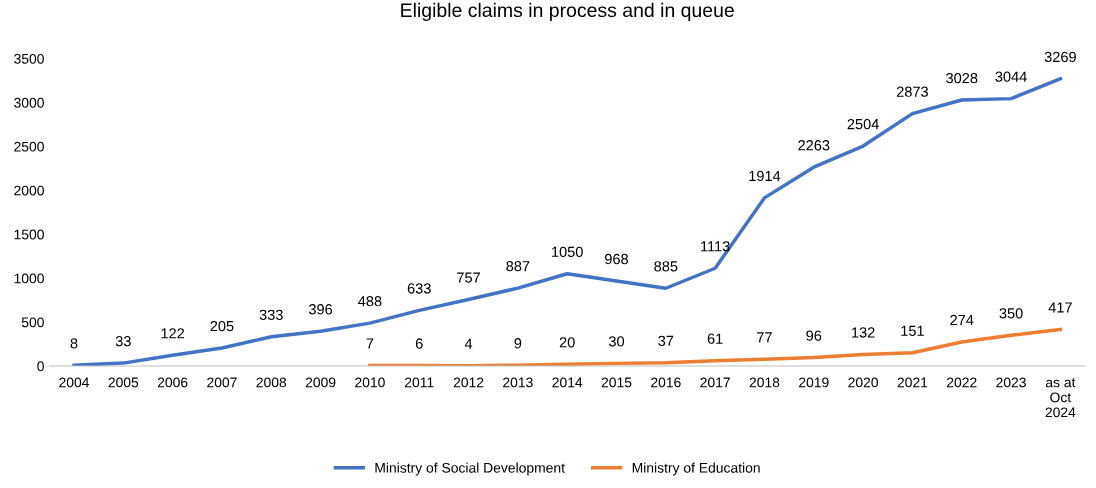  What do you see at coordinates (271, 314) in the screenshot?
I see `data-label: 333` at bounding box center [271, 314].